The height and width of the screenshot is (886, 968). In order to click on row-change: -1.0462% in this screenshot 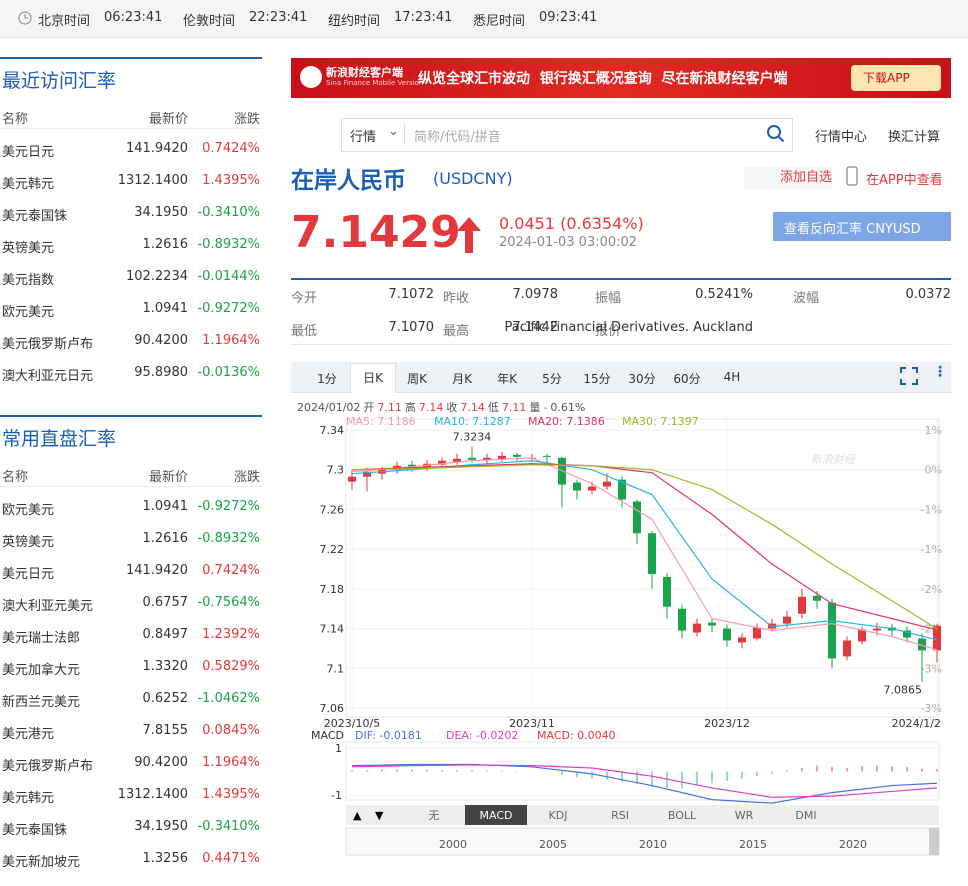, I will do `click(228, 698)`.